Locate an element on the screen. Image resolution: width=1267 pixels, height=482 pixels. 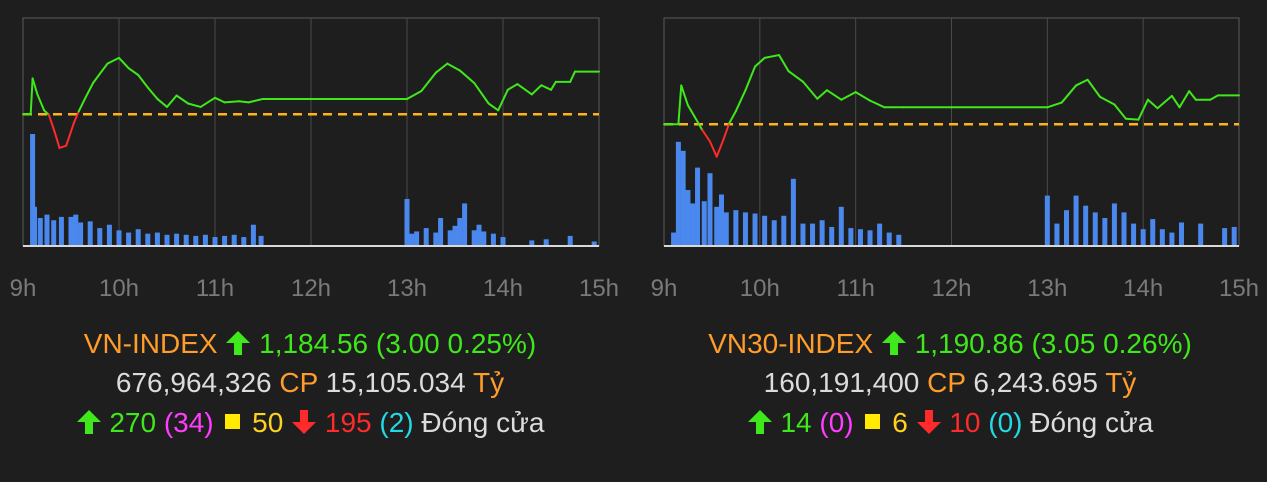
down-arrow-icon is located at coordinates (304, 422).